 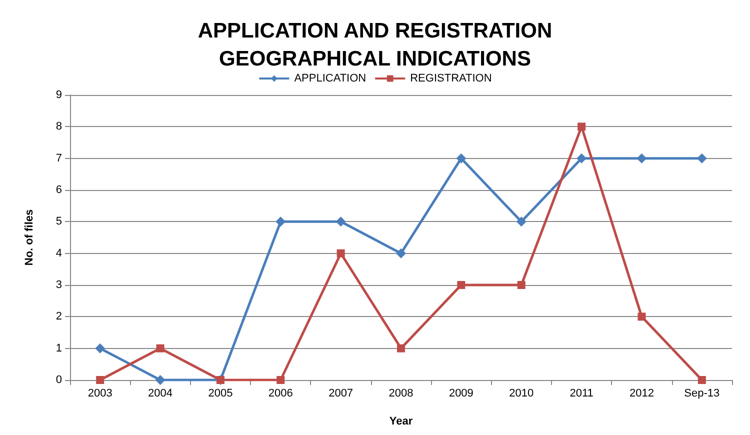 What do you see at coordinates (59, 126) in the screenshot?
I see `y-tick-label: 8` at bounding box center [59, 126].